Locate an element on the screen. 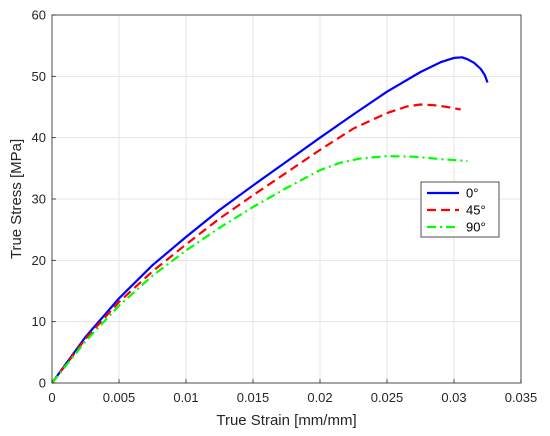 The image size is (550, 436). x-tick-label: 0.03 is located at coordinates (453, 397).